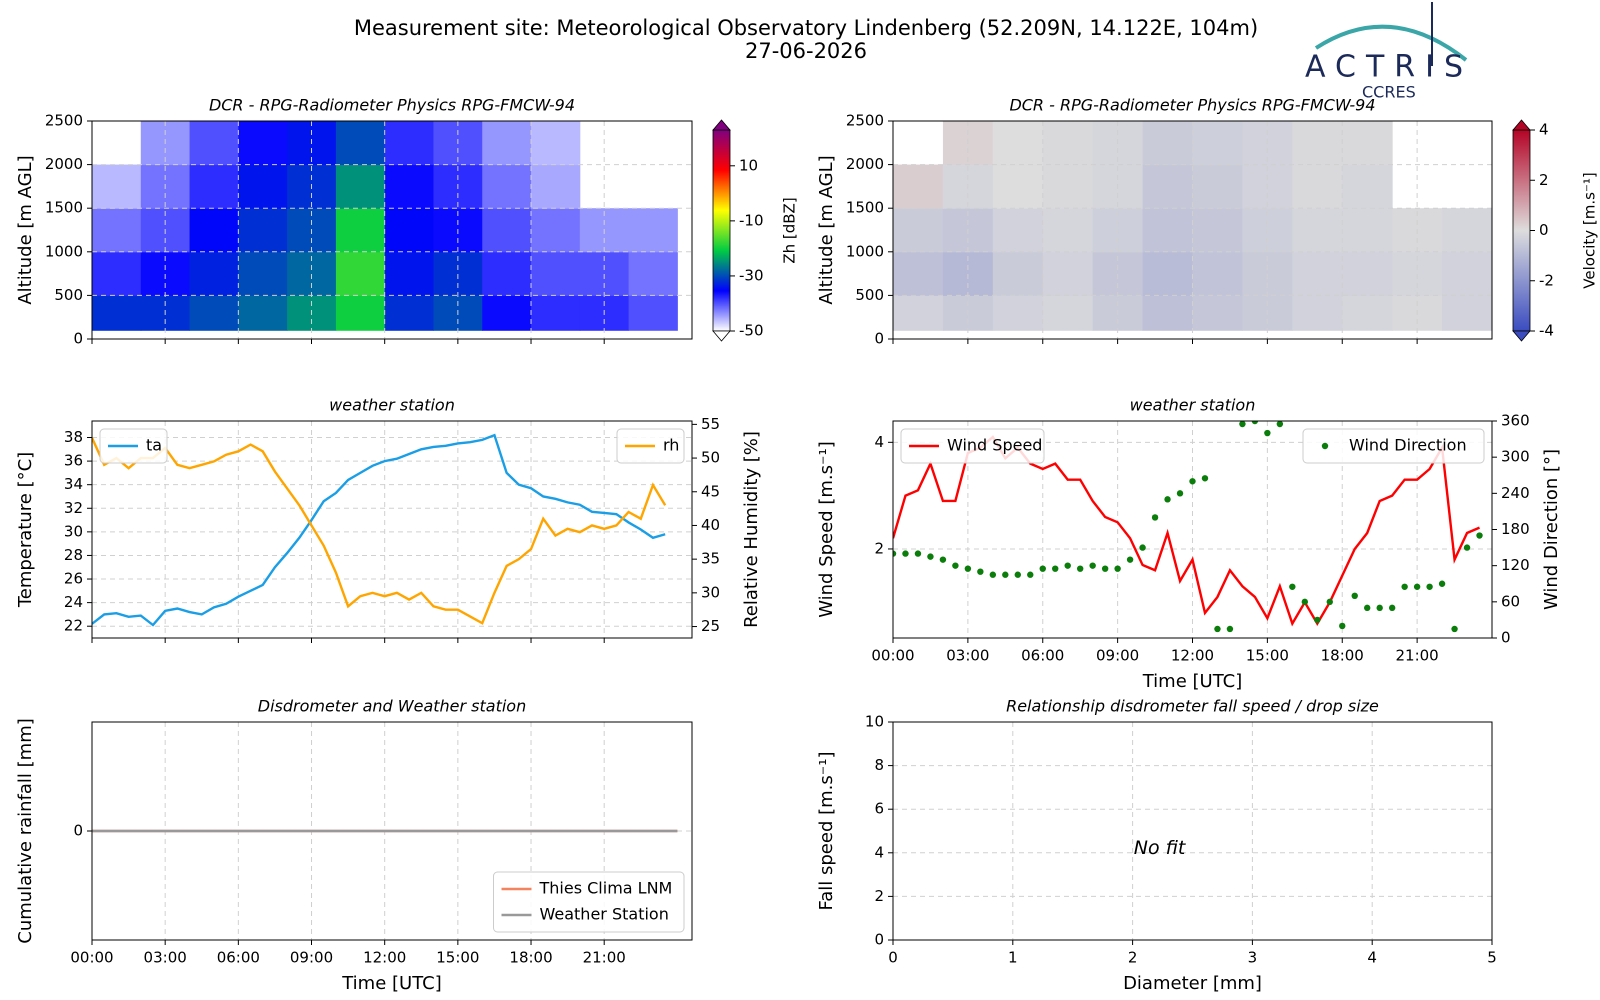 This screenshot has width=1600, height=1000. What do you see at coordinates (133, 446) in the screenshot?
I see `legend: ta` at bounding box center [133, 446].